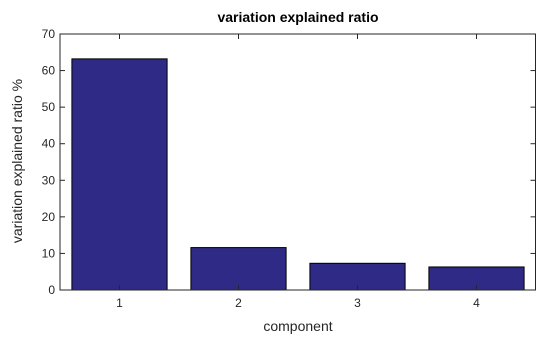 This screenshot has height=338, width=536. Describe the element at coordinates (49, 217) in the screenshot. I see `y-tick-label: 20` at that location.